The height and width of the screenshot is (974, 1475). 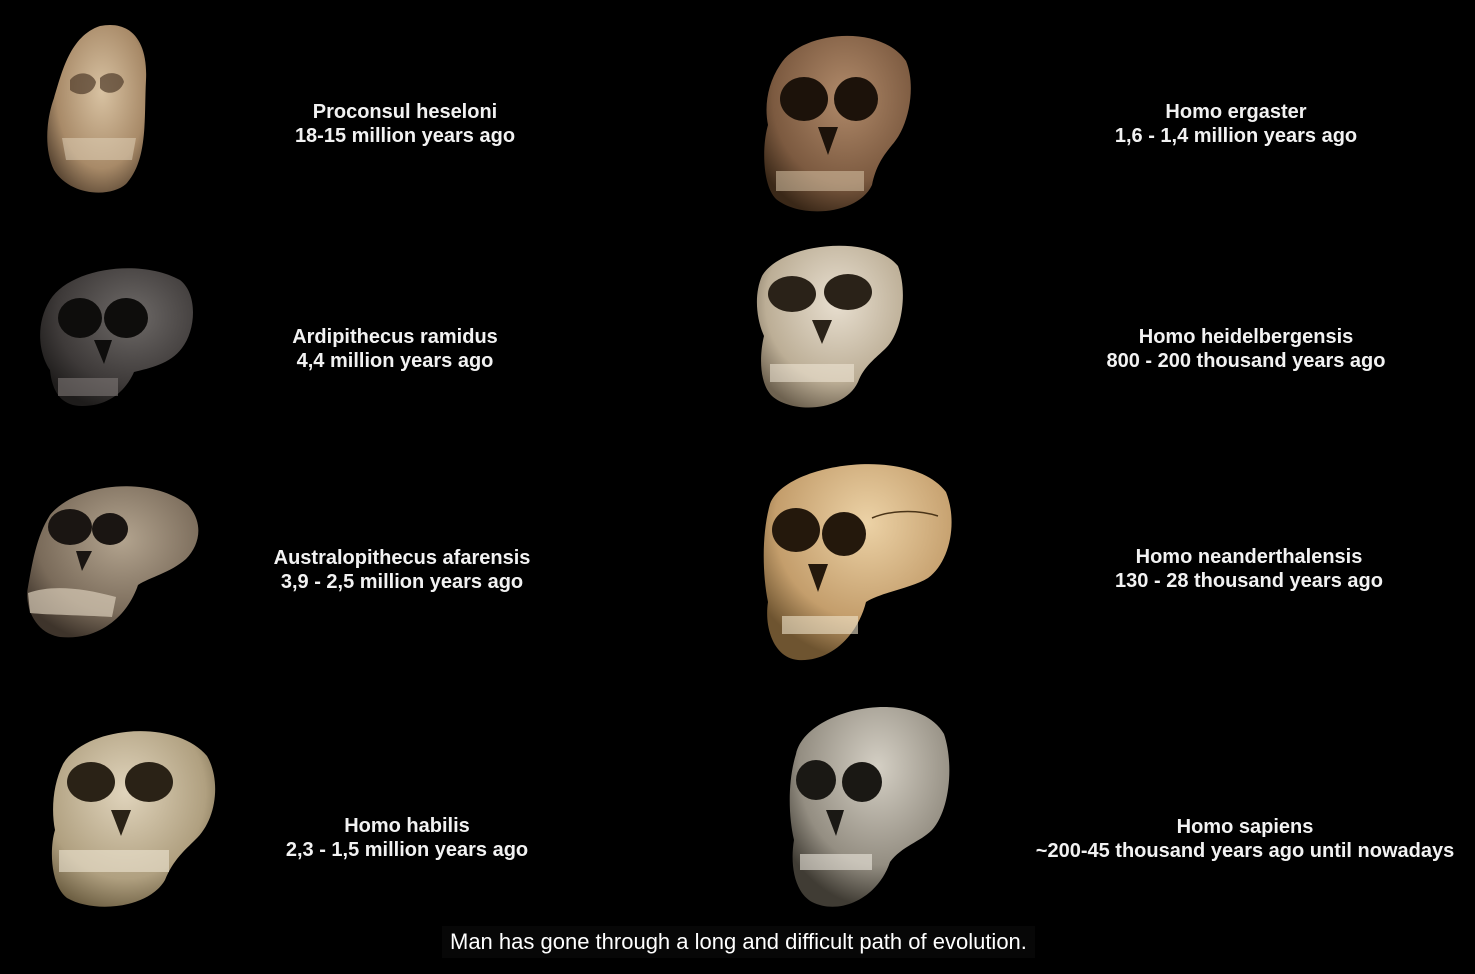 I want to click on species-name: Homo sapiens, so click(x=1245, y=827).